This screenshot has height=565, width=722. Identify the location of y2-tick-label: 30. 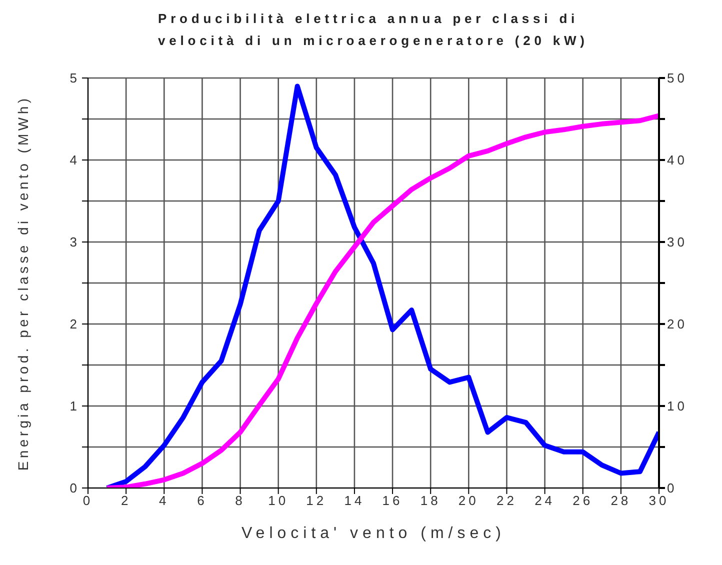
(677, 242).